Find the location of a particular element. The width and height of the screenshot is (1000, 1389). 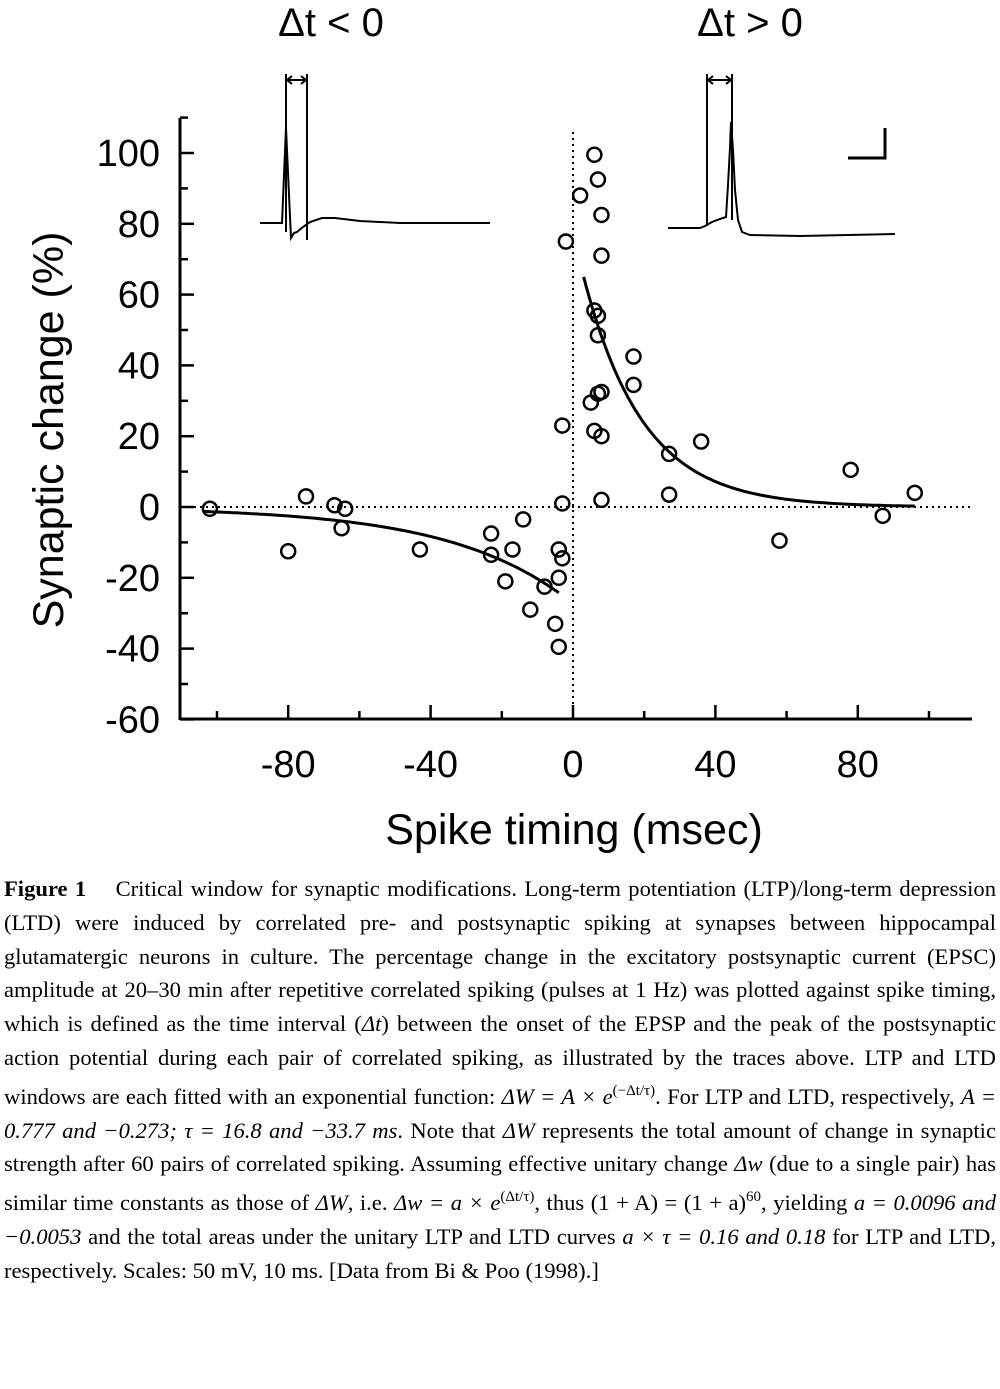

trace-label-positive: Δt > 0 is located at coordinates (750, 23).